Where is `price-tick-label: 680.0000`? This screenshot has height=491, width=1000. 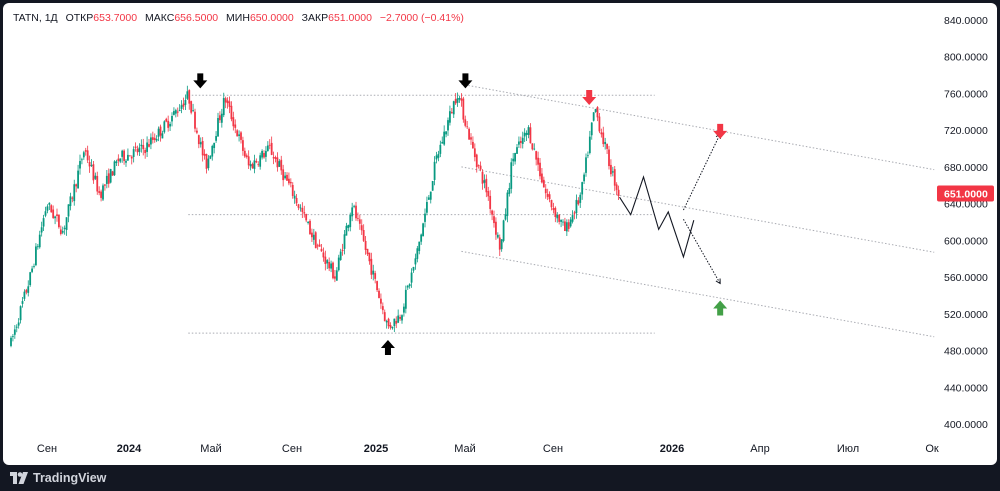
price-tick-label: 680.0000 is located at coordinates (966, 168).